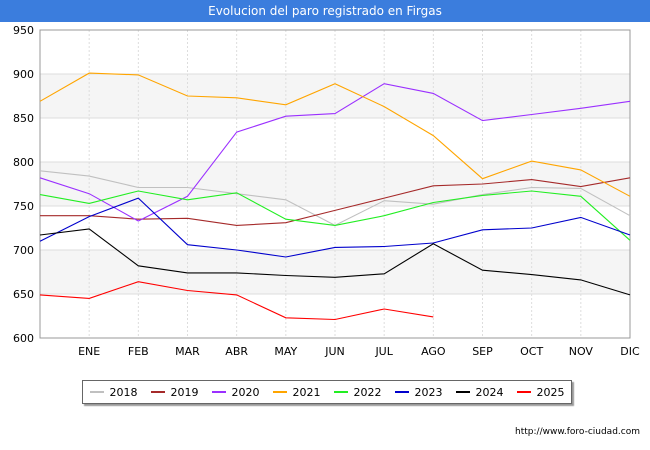  Describe the element at coordinates (367, 392) in the screenshot. I see `legend-label: 2022` at that location.